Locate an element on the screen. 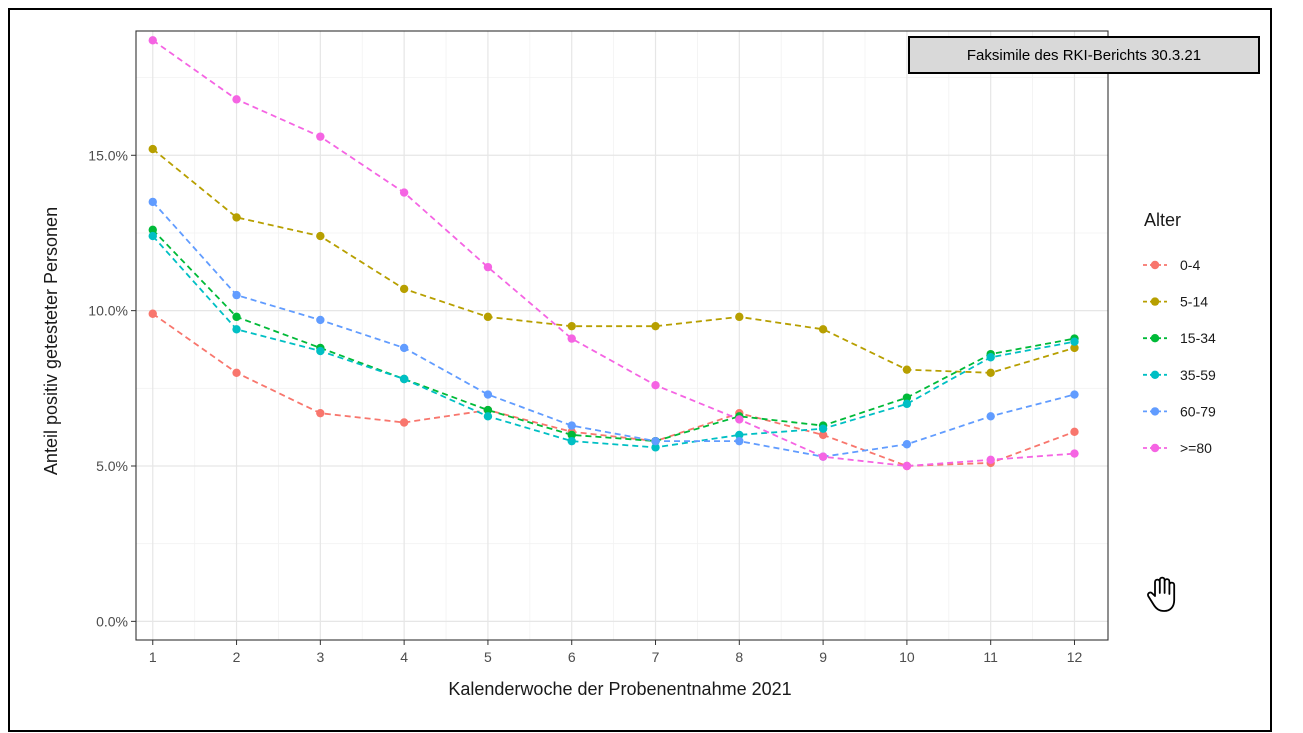 This screenshot has width=1303, height=733. x-tick-label: 12 is located at coordinates (1075, 657).